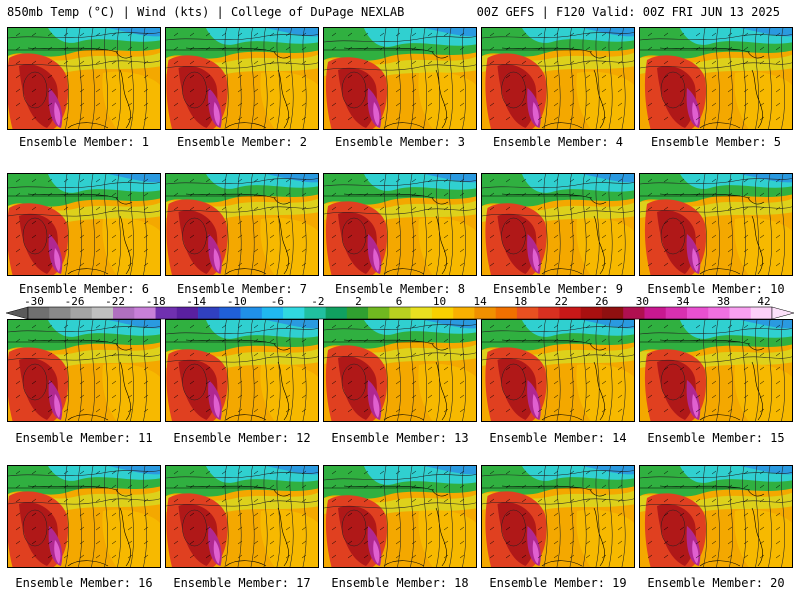  What do you see at coordinates (558, 583) in the screenshot?
I see `ensemble-member-label: Ensemble Member: 19` at bounding box center [558, 583].